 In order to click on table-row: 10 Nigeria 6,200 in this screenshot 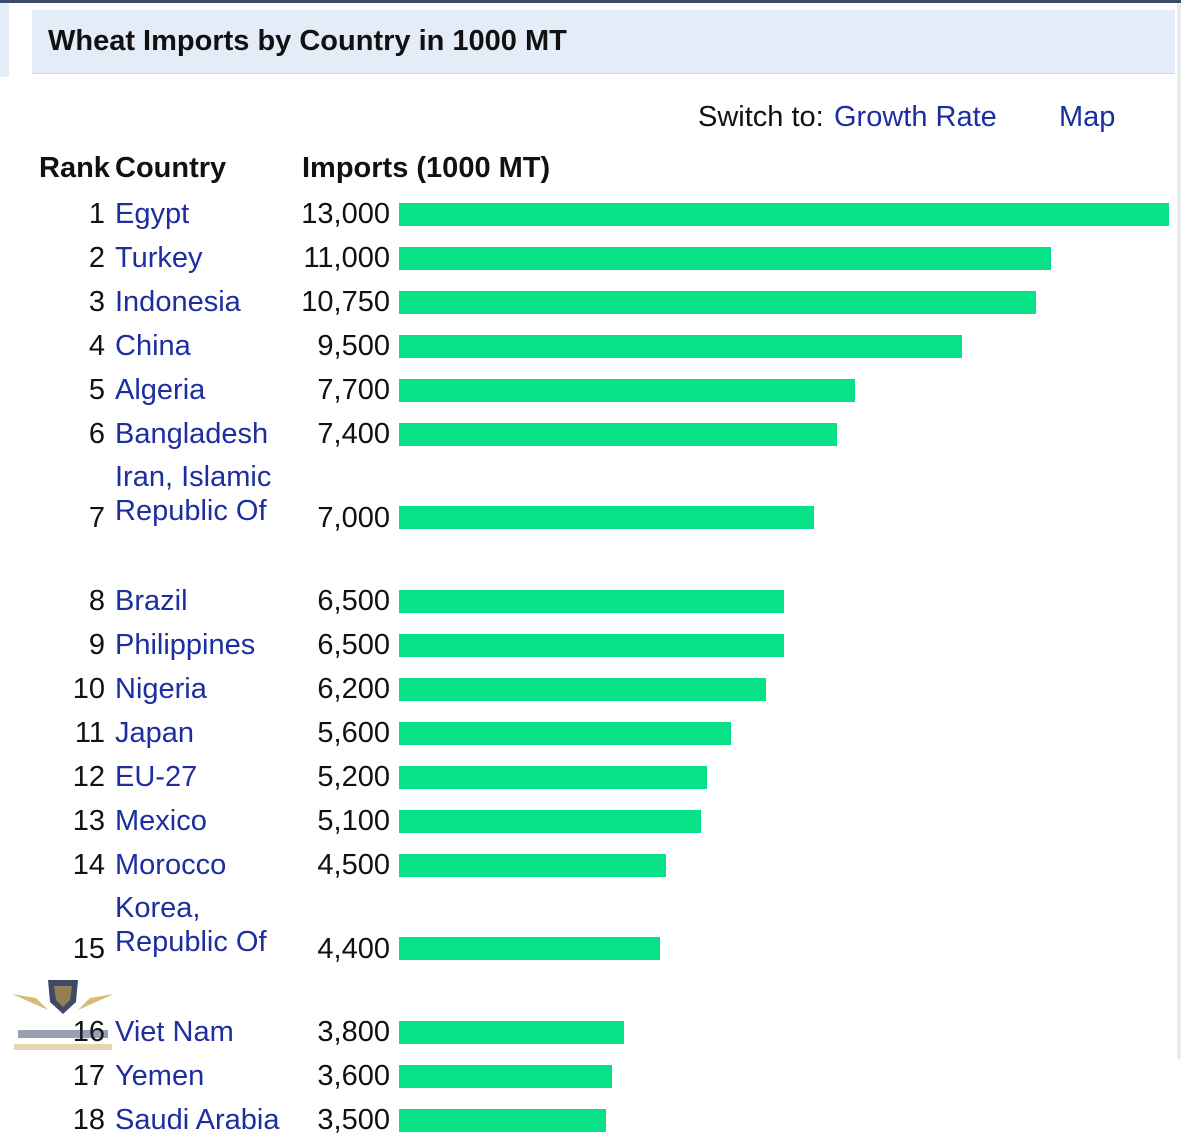, I will do `click(590, 693)`.